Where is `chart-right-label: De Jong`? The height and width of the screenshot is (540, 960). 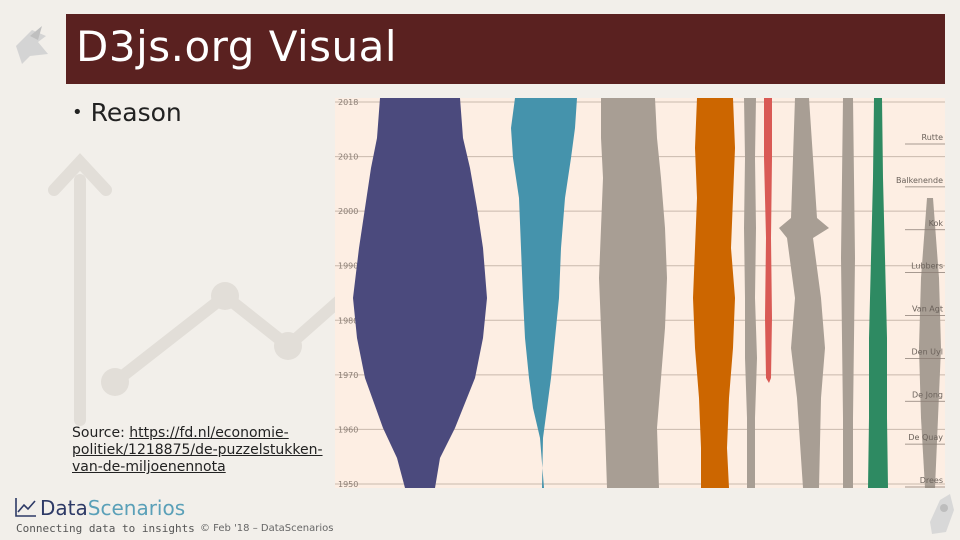 chart-right-label: De Jong is located at coordinates (927, 394).